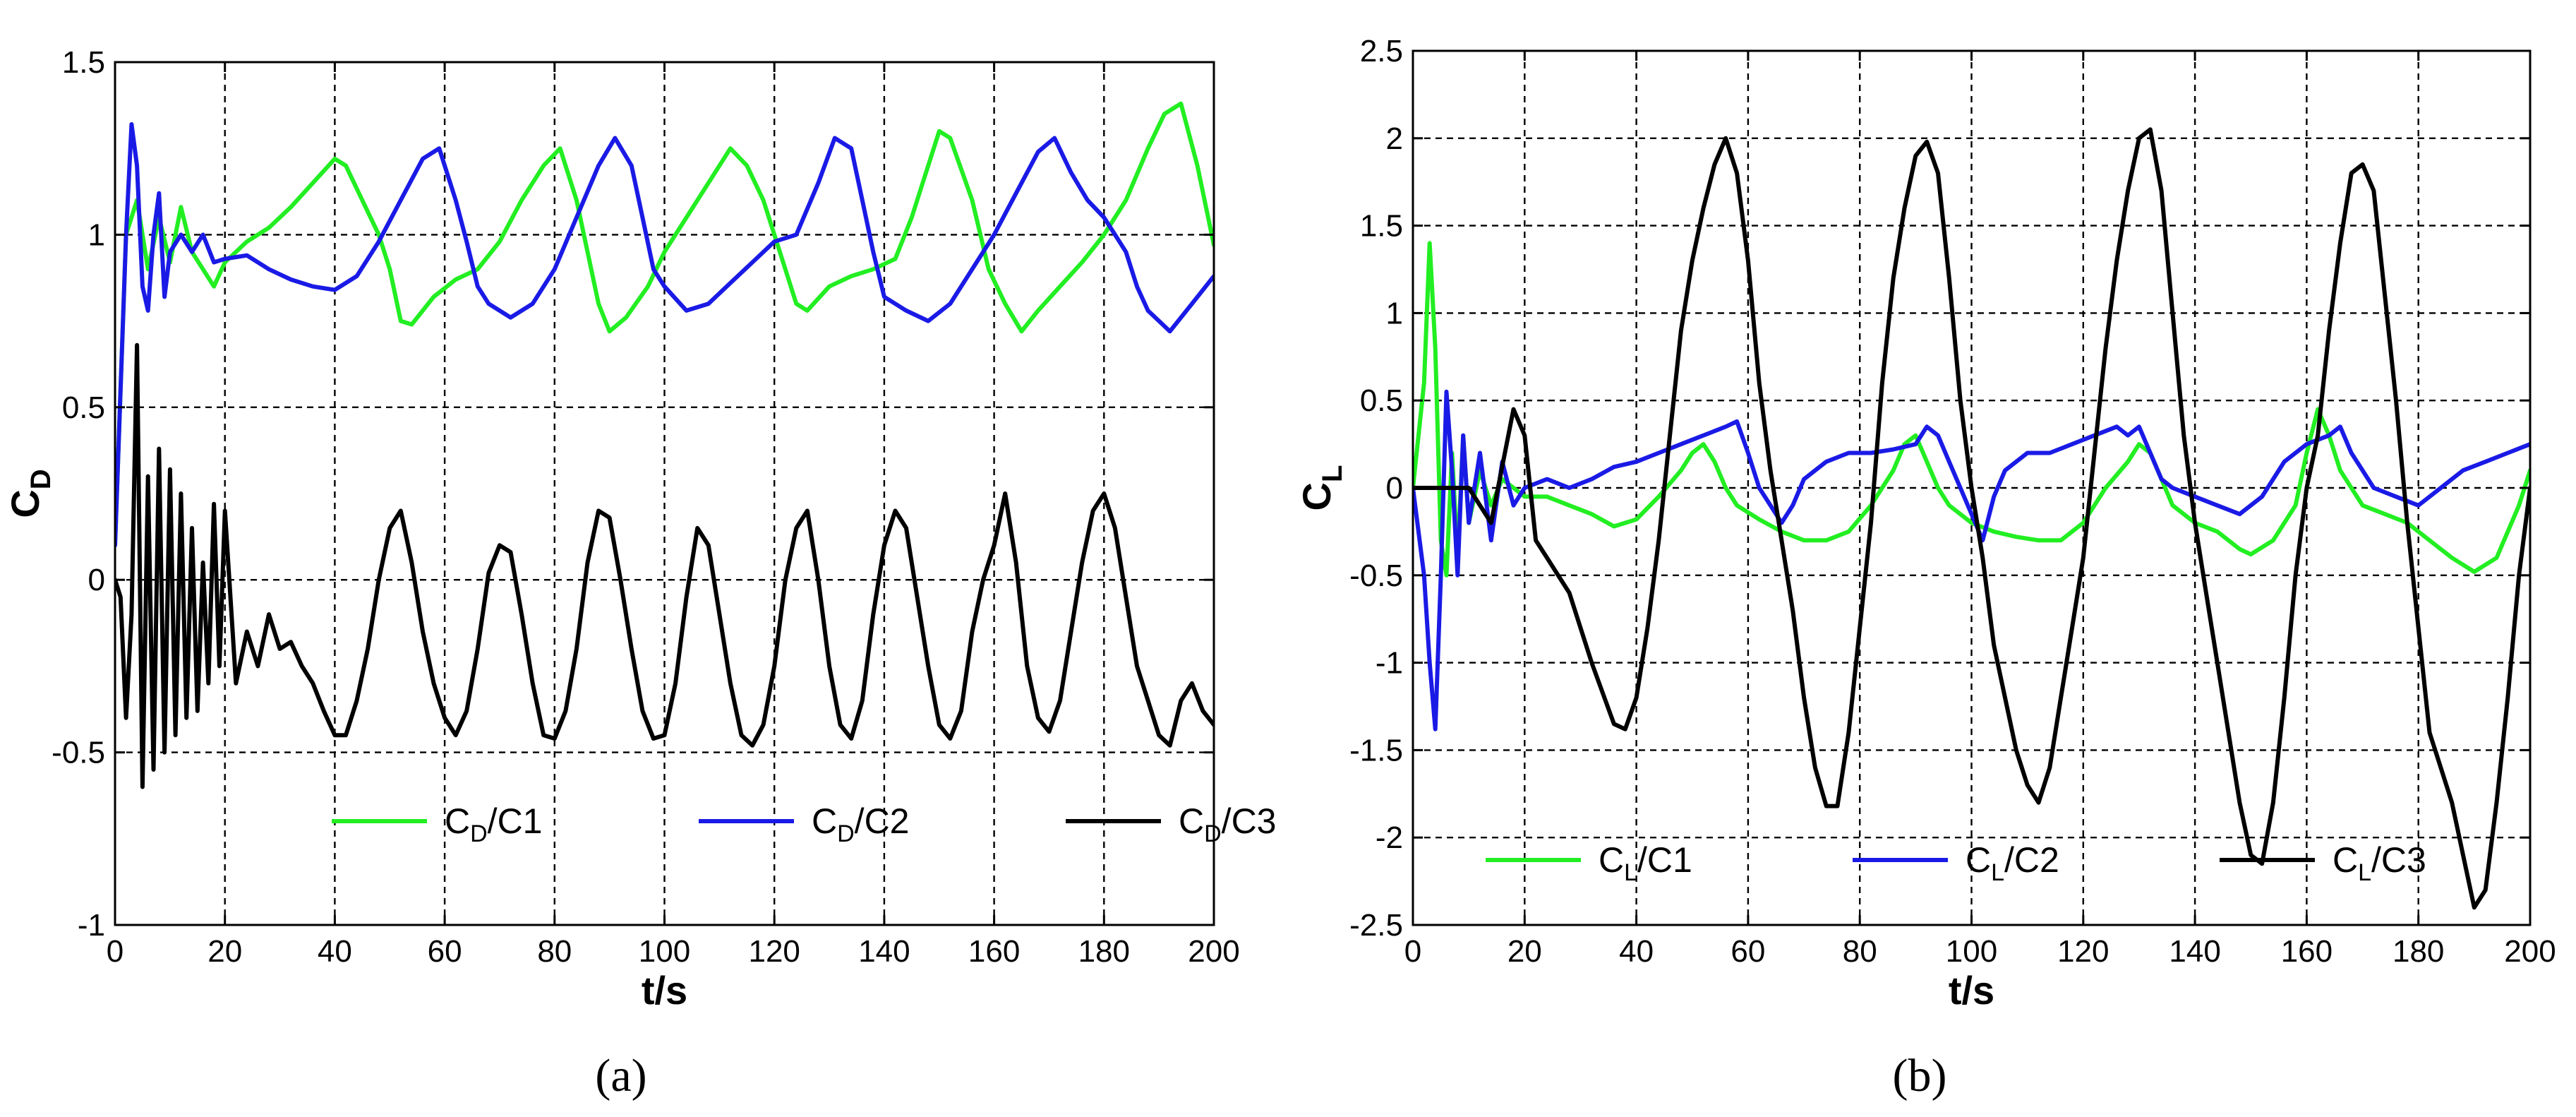 This screenshot has width=2576, height=1117. I want to click on y-axis-label: CD, so click(29, 493).